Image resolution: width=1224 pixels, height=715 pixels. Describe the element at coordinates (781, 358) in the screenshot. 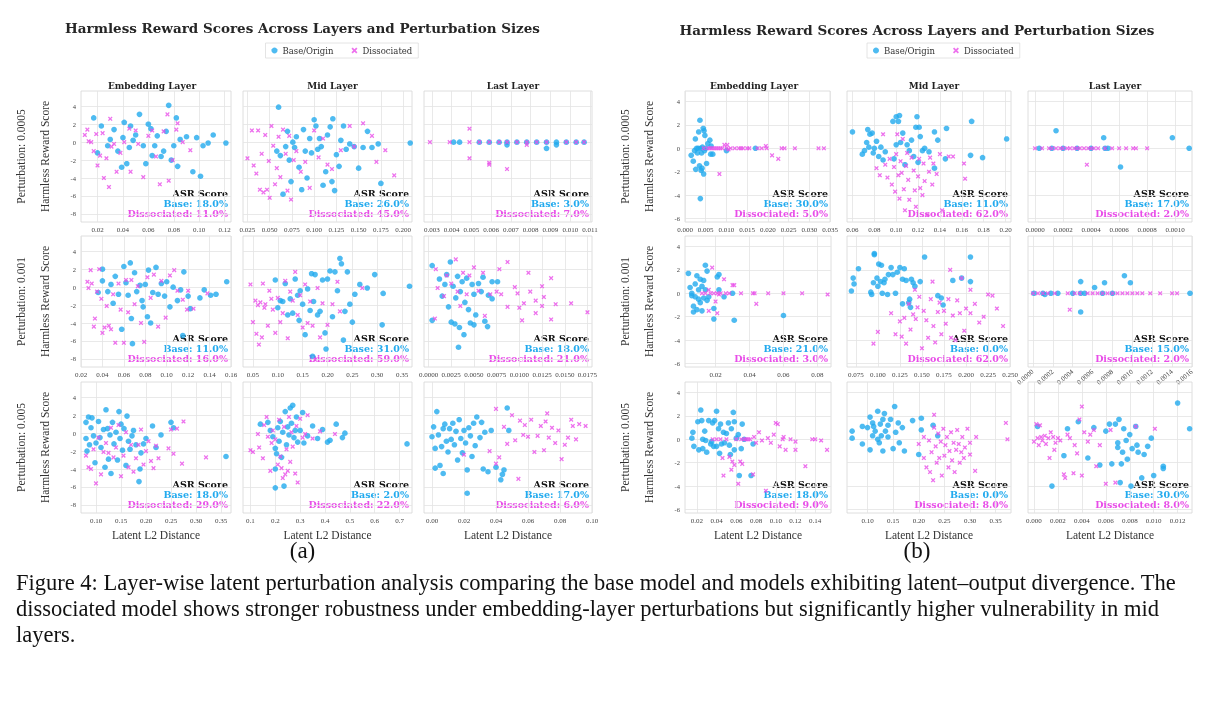

I see `annotation: Dissociated: 3.0%` at that location.